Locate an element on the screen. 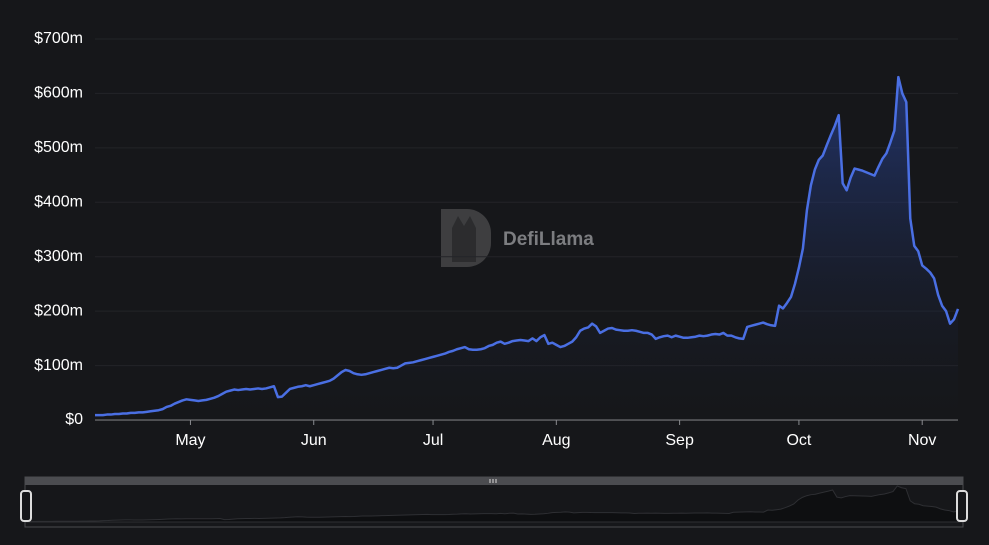  brush-bar is located at coordinates (494, 481).